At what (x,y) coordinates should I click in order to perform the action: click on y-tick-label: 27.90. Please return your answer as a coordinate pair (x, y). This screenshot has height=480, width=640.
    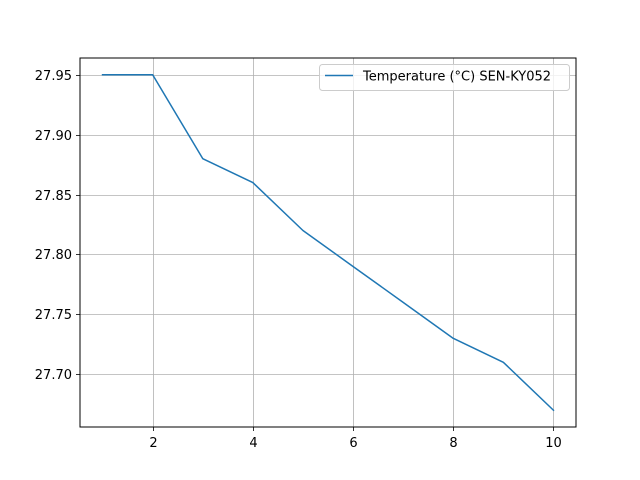
    Looking at the image, I should click on (53, 136).